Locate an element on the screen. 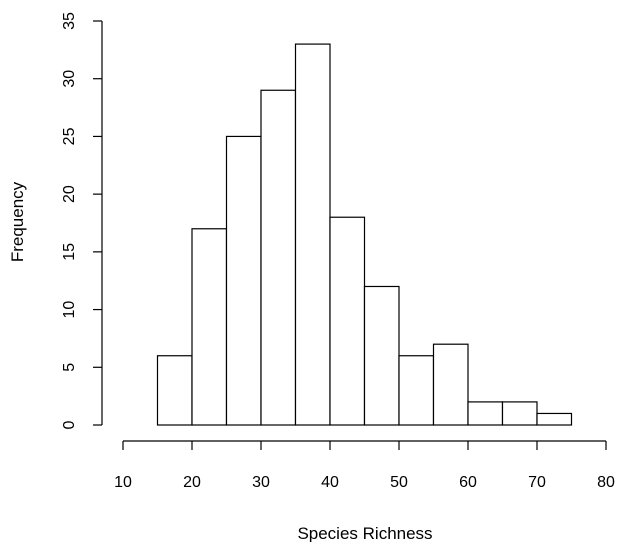 This screenshot has width=621, height=542. y-tick-label: 30 is located at coordinates (69, 79).